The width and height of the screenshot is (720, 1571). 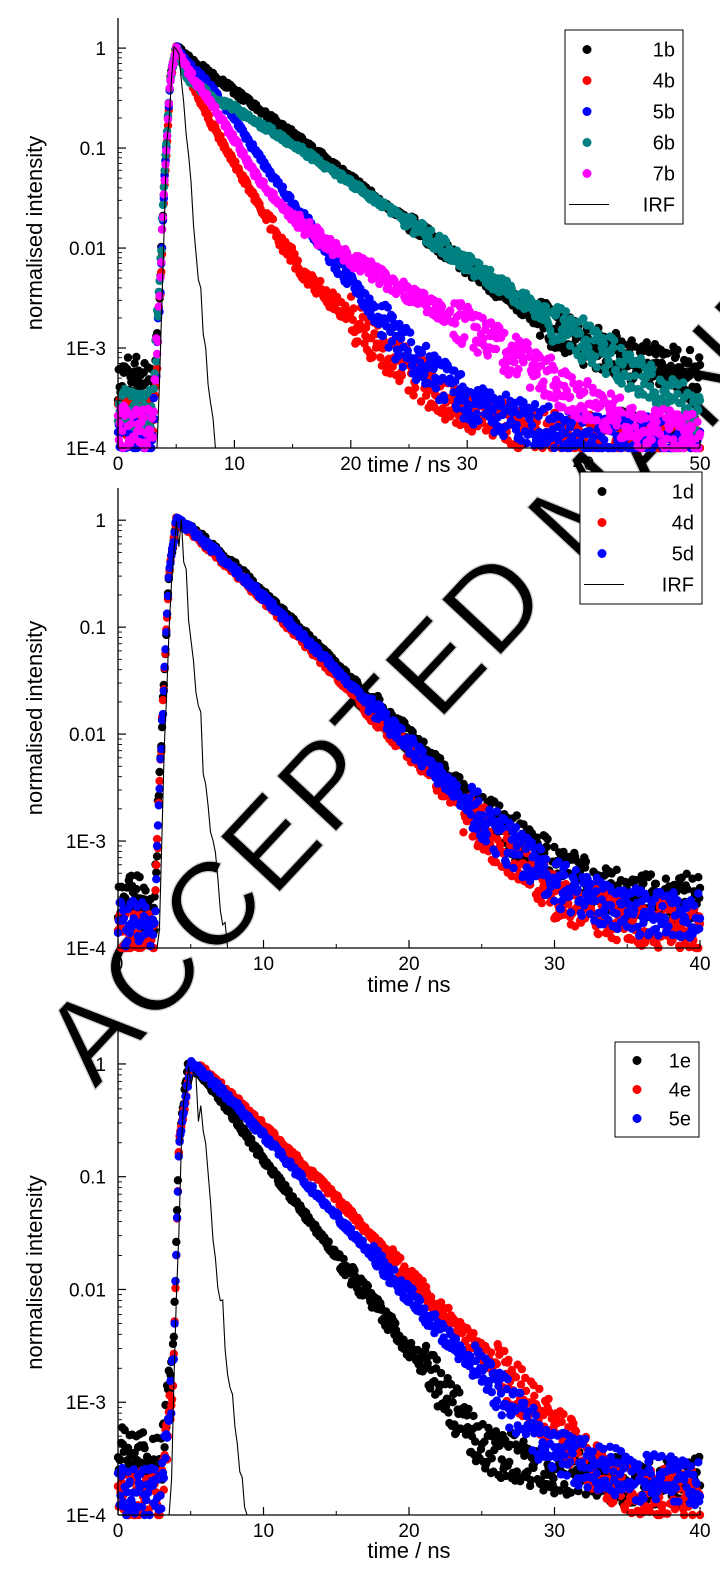 I want to click on y-tick-label: 1E-3, so click(x=86, y=349).